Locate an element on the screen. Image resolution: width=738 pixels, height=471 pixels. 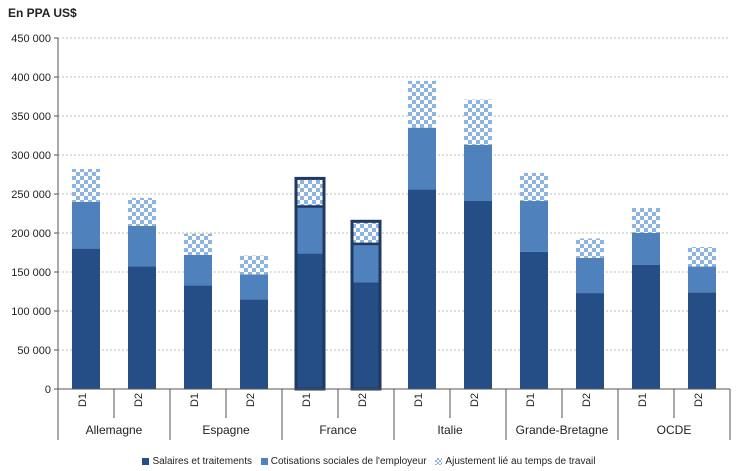
y-tick-label: 250 000 is located at coordinates (31, 195).